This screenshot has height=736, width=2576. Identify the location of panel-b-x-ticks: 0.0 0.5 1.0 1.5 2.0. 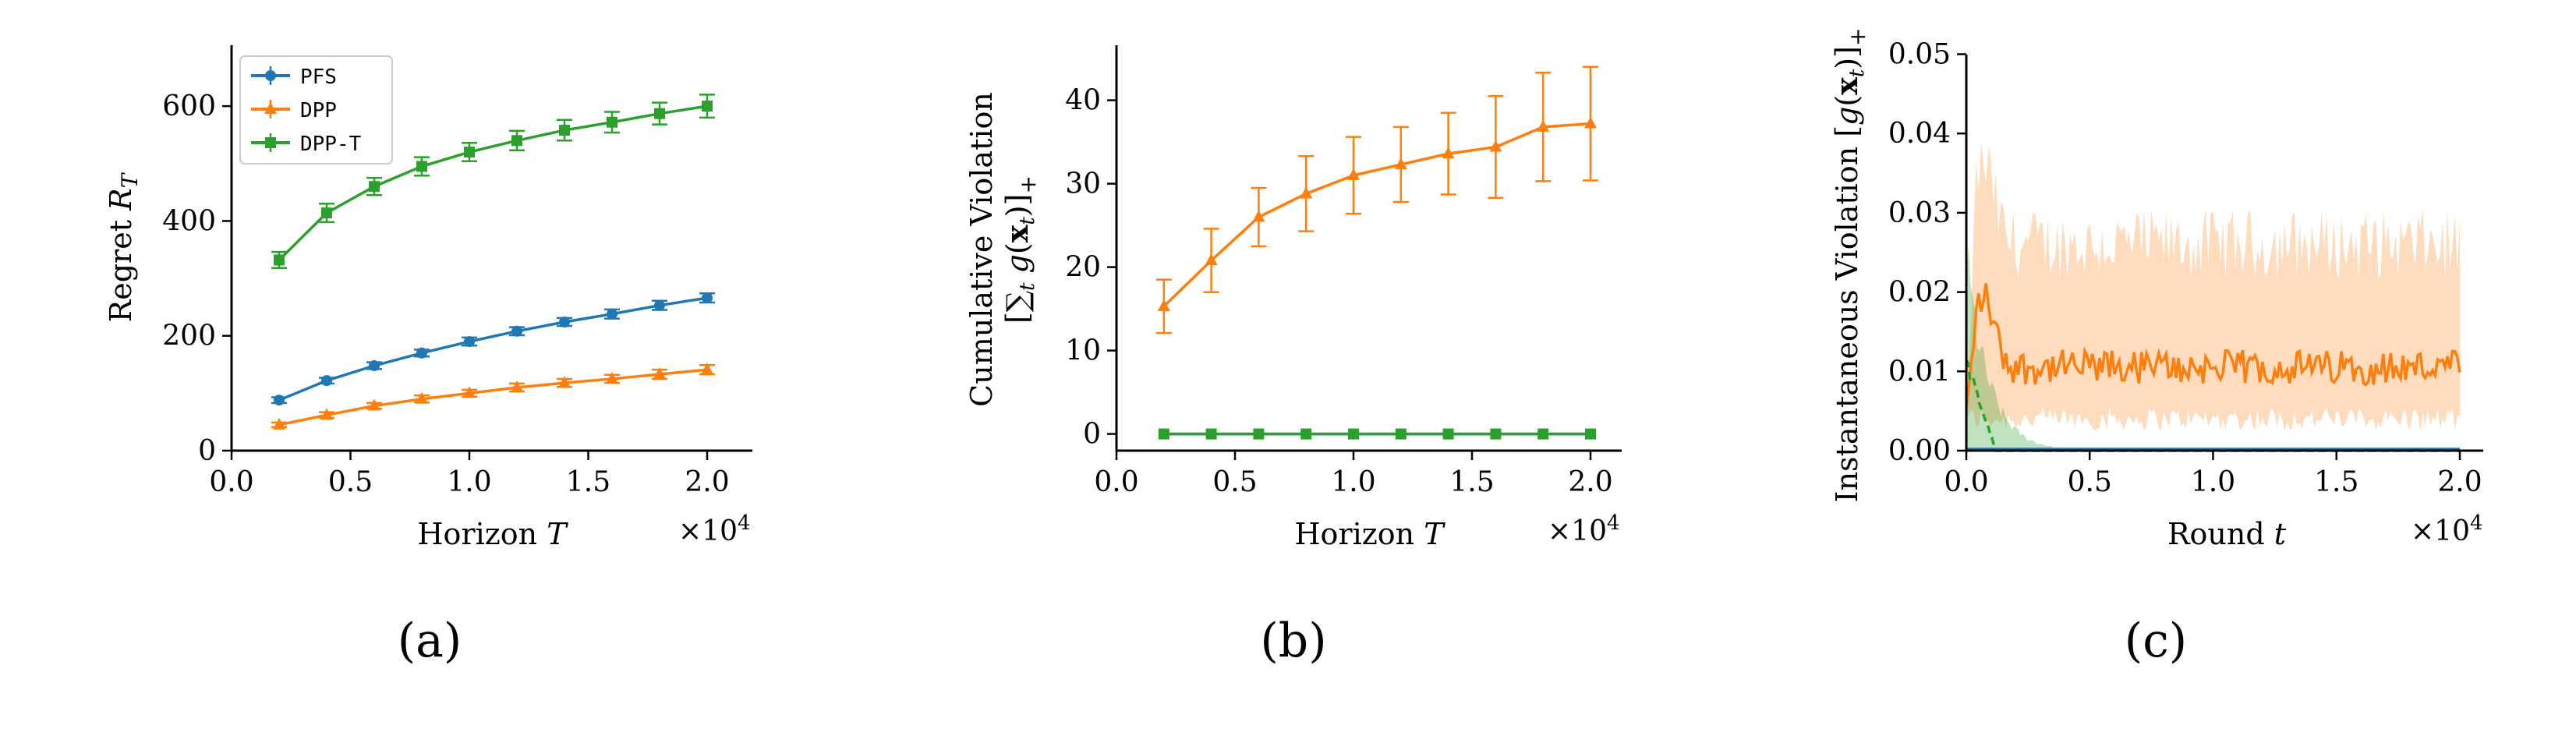
(1353, 474).